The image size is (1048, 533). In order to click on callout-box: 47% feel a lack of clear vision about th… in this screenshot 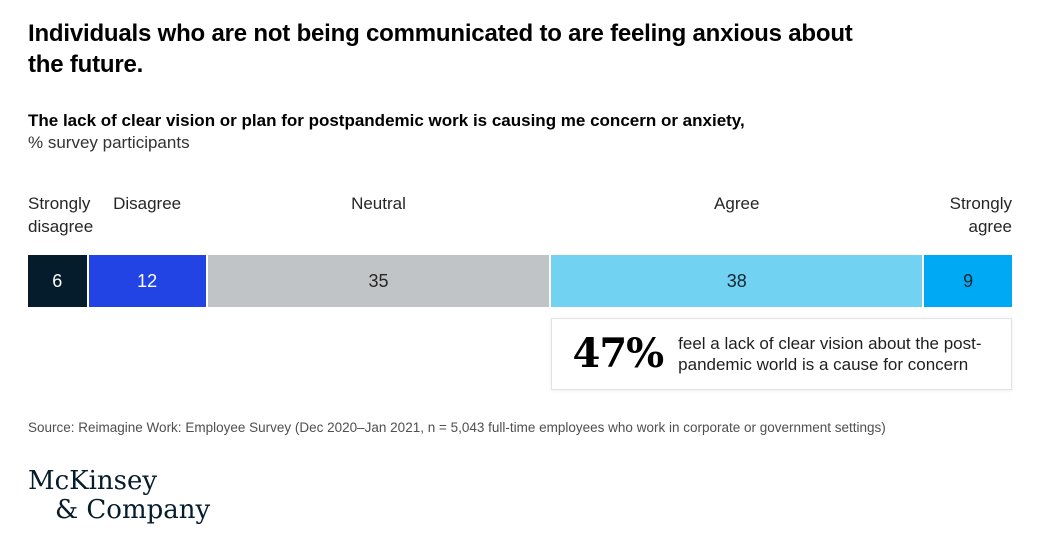, I will do `click(781, 354)`.